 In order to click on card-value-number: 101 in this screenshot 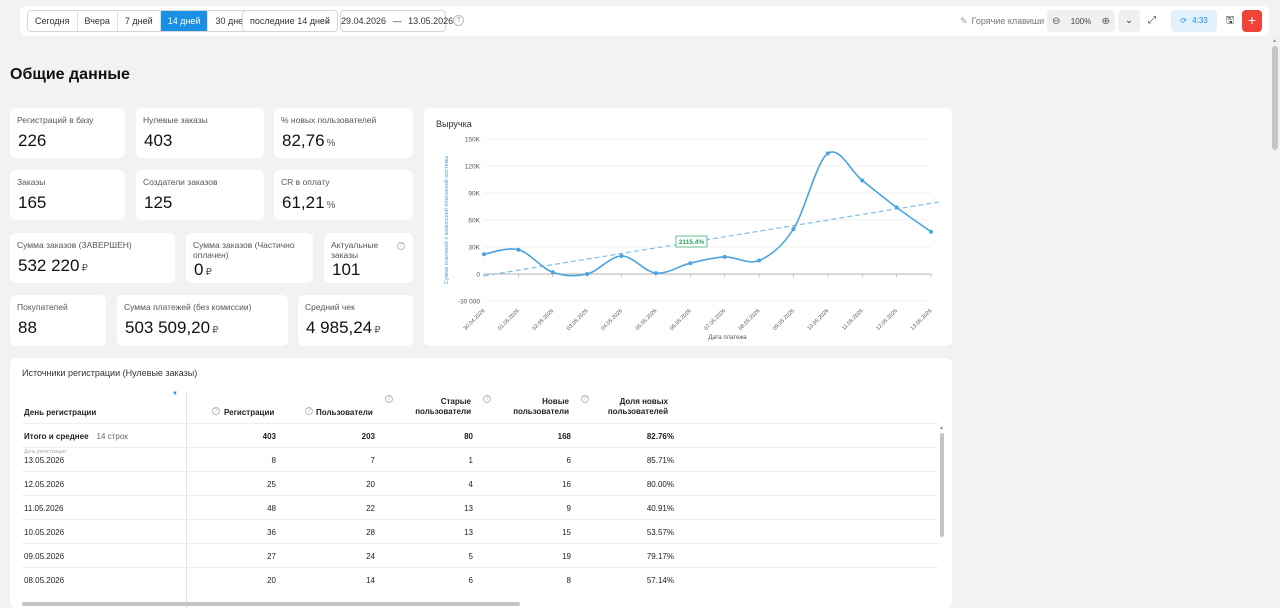, I will do `click(346, 269)`.